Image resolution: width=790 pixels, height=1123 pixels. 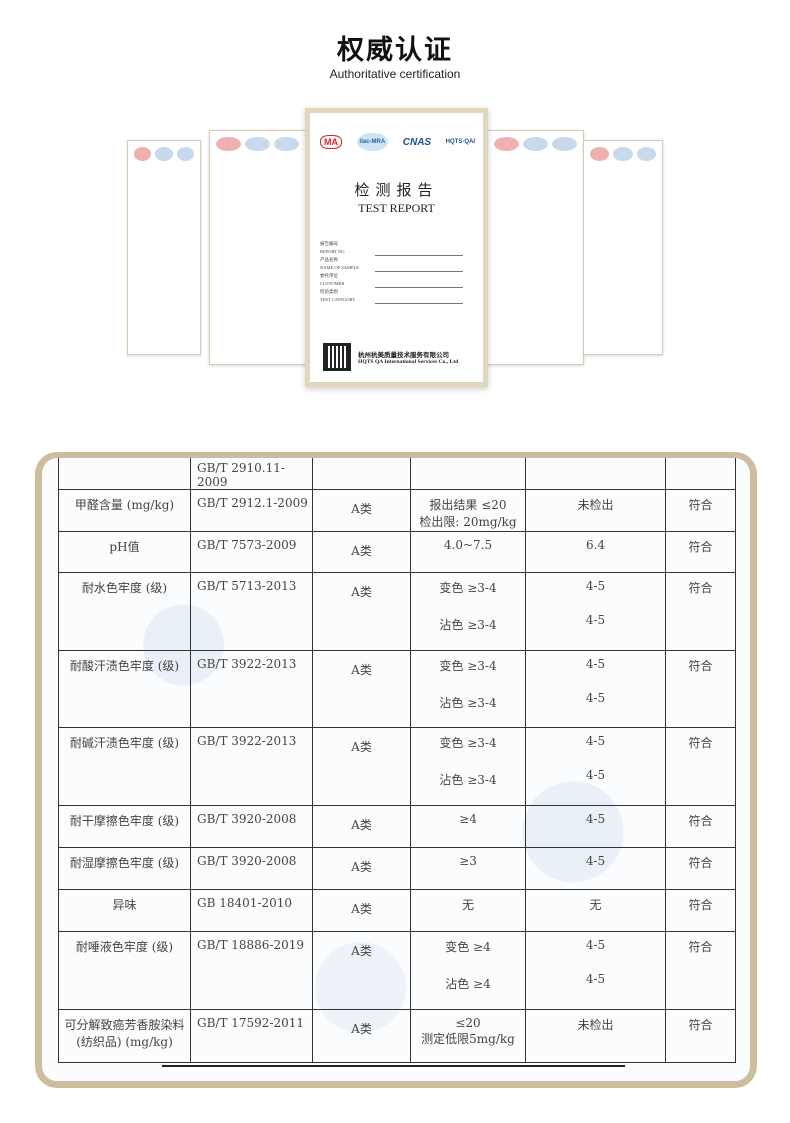 I want to click on cell-item: 耐干摩擦色牢度 (级), so click(x=124, y=826).